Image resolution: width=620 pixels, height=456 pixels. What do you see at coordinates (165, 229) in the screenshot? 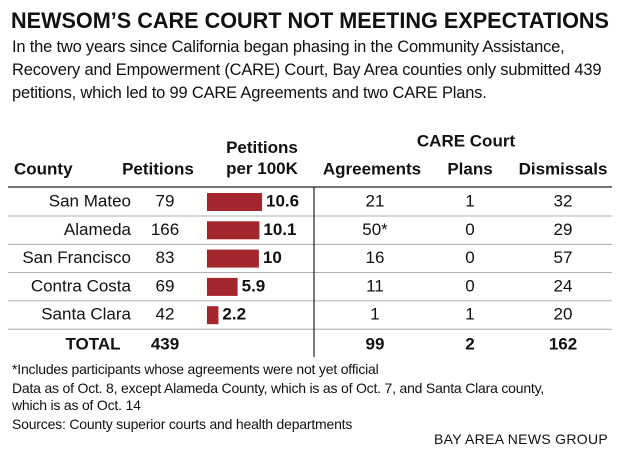
I see `petitions: 166` at bounding box center [165, 229].